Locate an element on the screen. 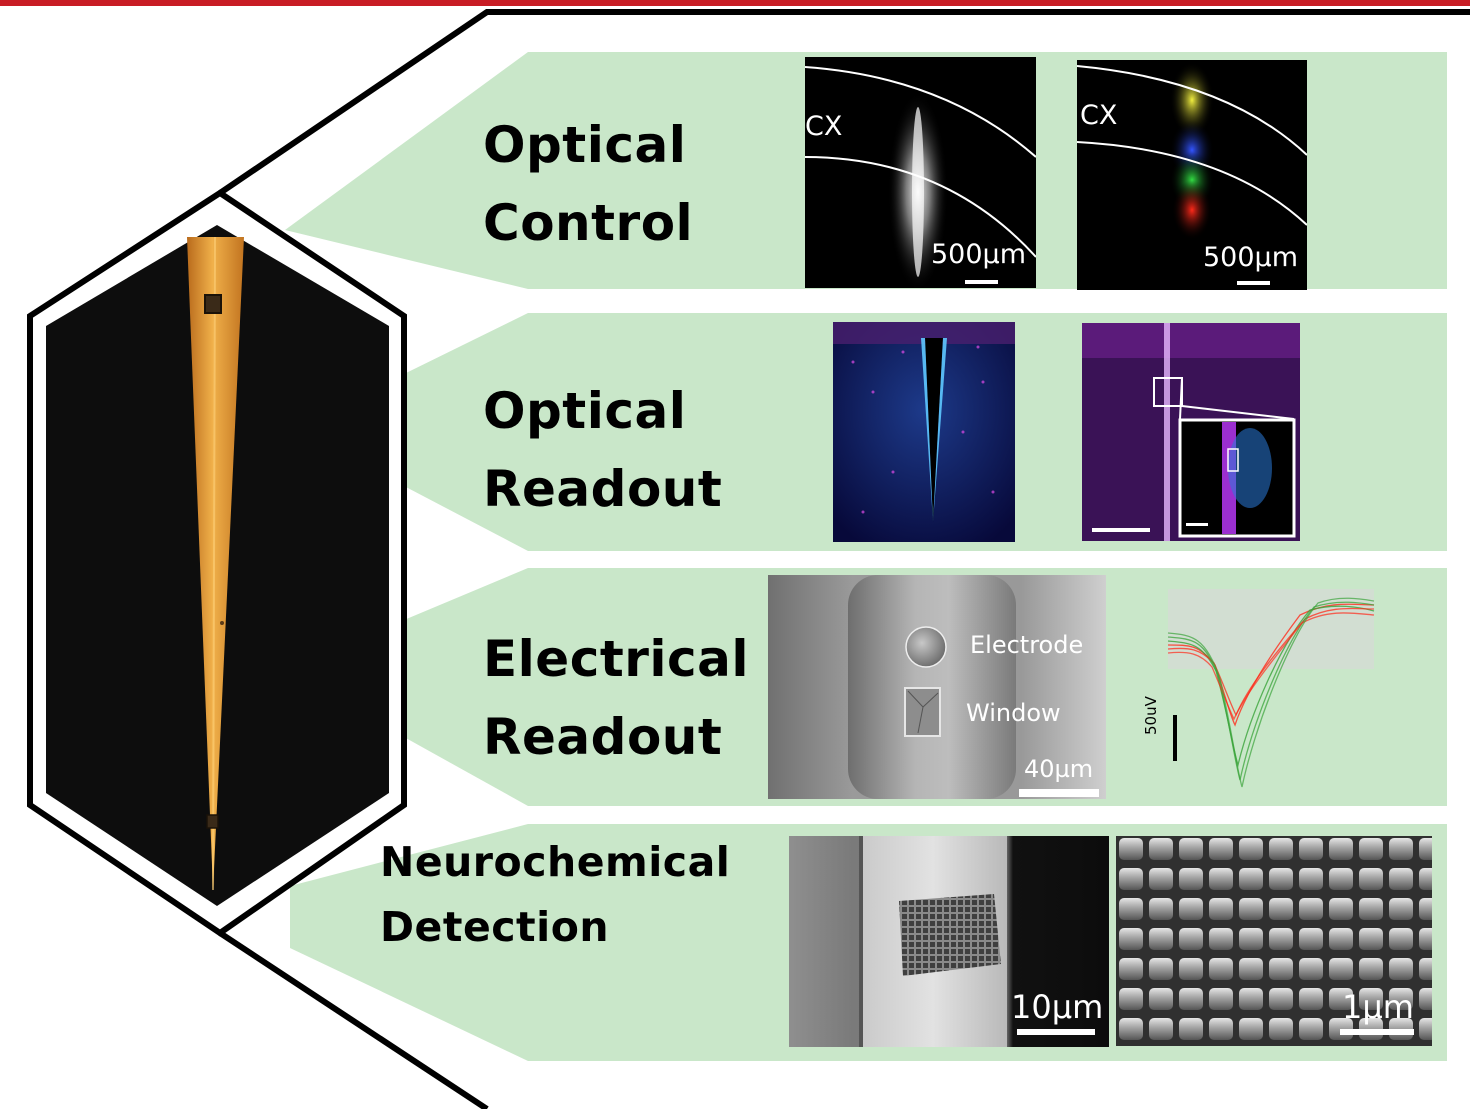 Image resolution: width=1470 pixels, height=1109 pixels. image-optical-control-left: CX 500µm is located at coordinates (920, 172).